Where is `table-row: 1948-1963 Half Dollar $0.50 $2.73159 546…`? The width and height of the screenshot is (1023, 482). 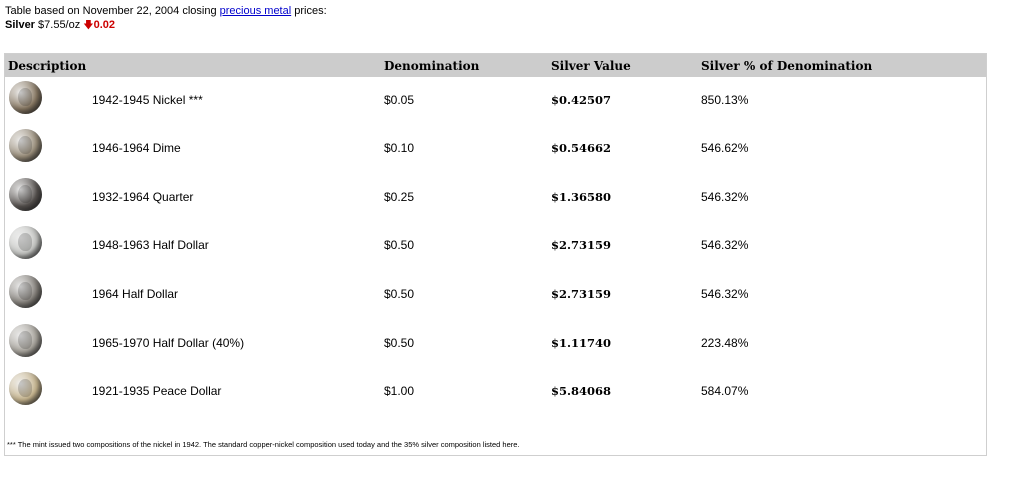
table-row: 1948-1963 Half Dollar $0.50 $2.73159 546… is located at coordinates (495, 246).